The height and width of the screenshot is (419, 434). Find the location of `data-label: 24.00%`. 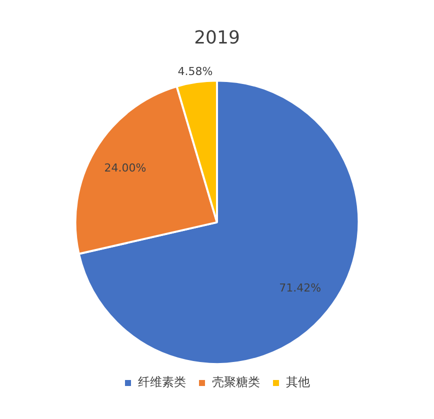

data-label: 24.00% is located at coordinates (125, 168).